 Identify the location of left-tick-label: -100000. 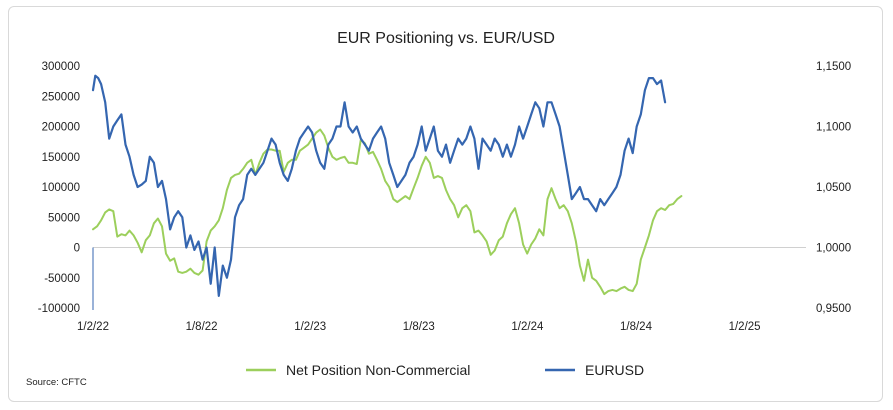
(59, 309).